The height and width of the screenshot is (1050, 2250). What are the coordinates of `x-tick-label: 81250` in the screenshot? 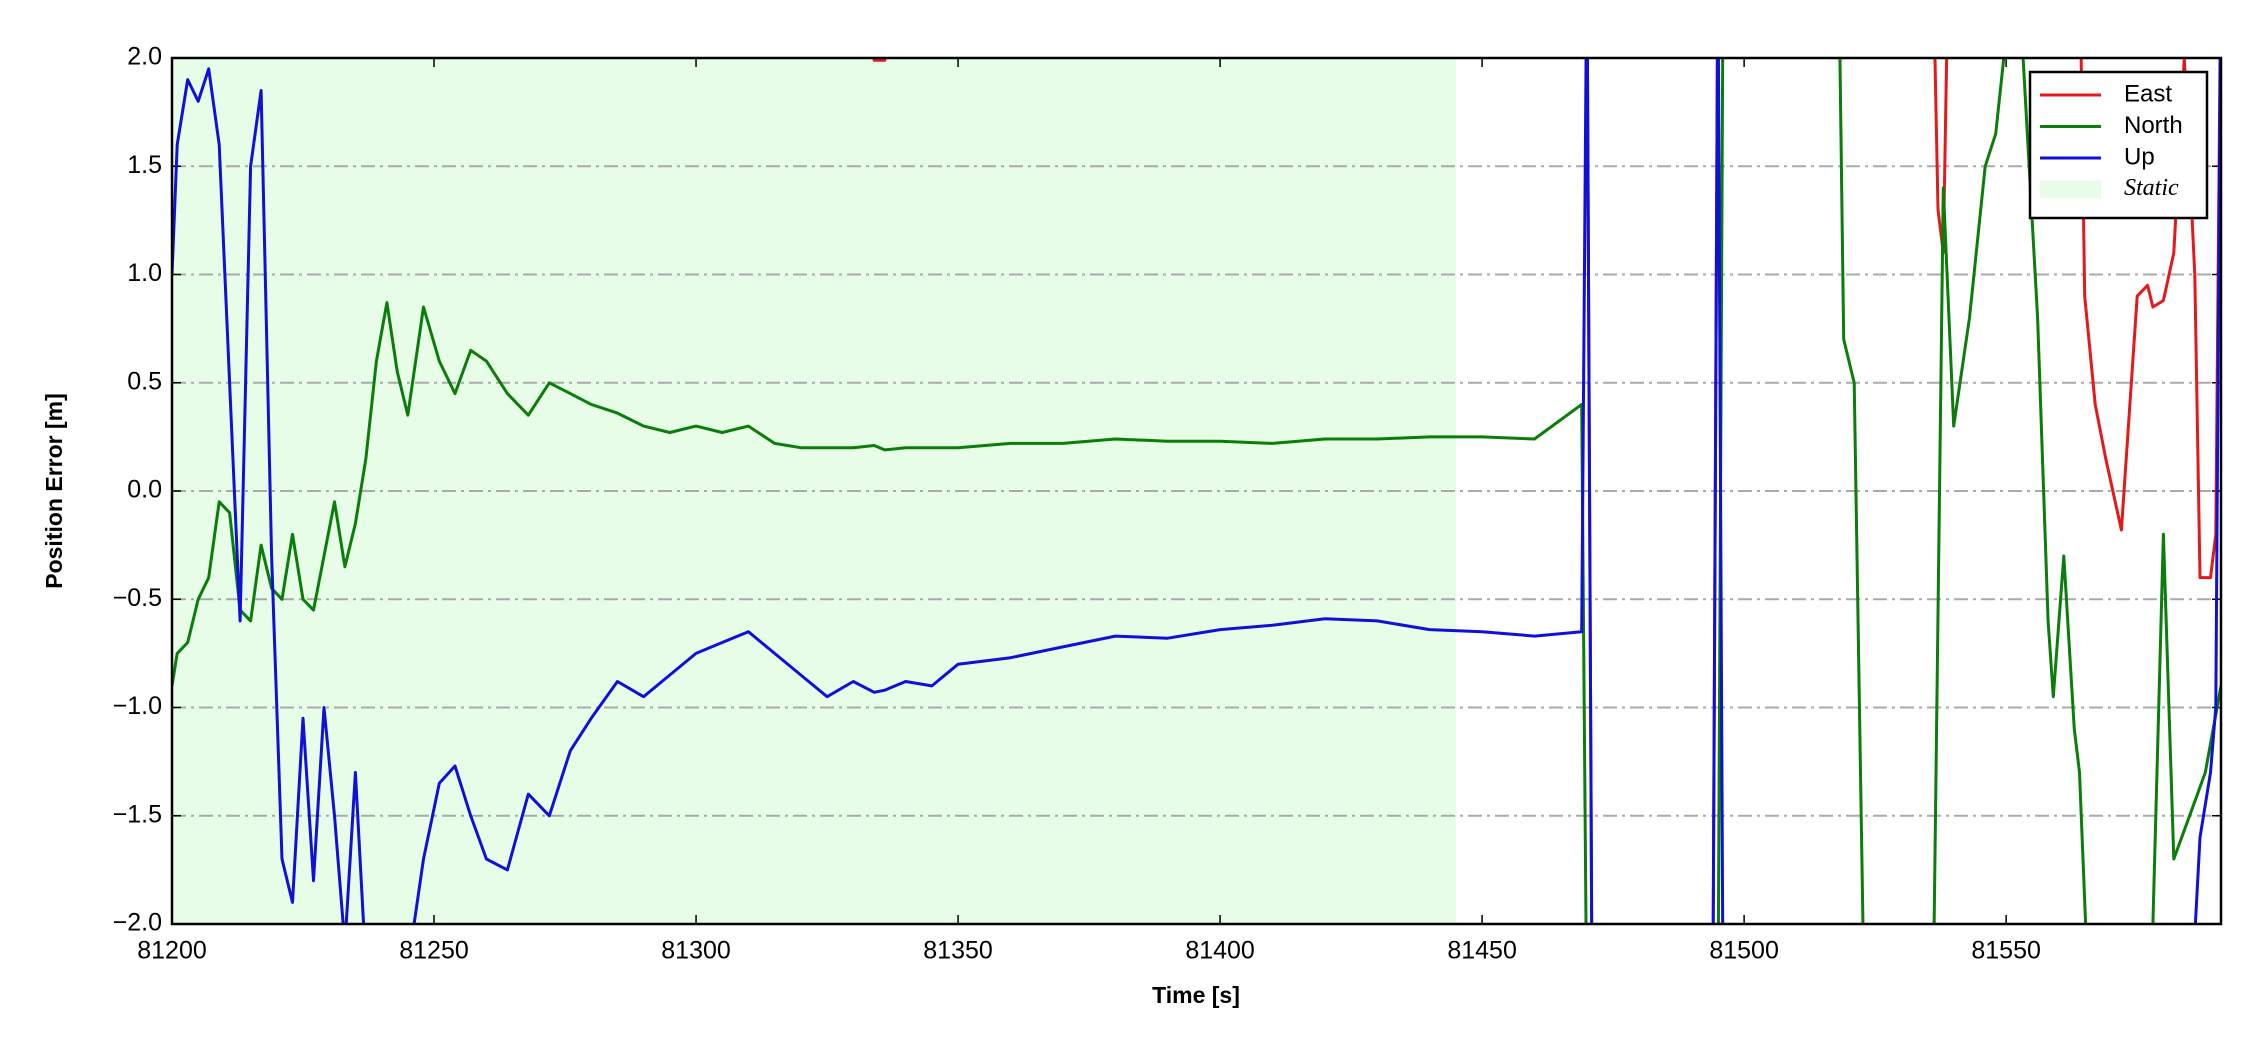 It's located at (434, 951).